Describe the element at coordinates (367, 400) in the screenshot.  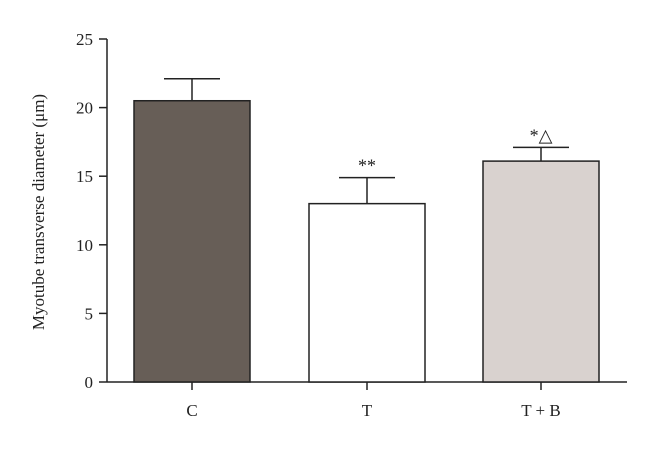
I see `x-axis: C T T + B` at that location.